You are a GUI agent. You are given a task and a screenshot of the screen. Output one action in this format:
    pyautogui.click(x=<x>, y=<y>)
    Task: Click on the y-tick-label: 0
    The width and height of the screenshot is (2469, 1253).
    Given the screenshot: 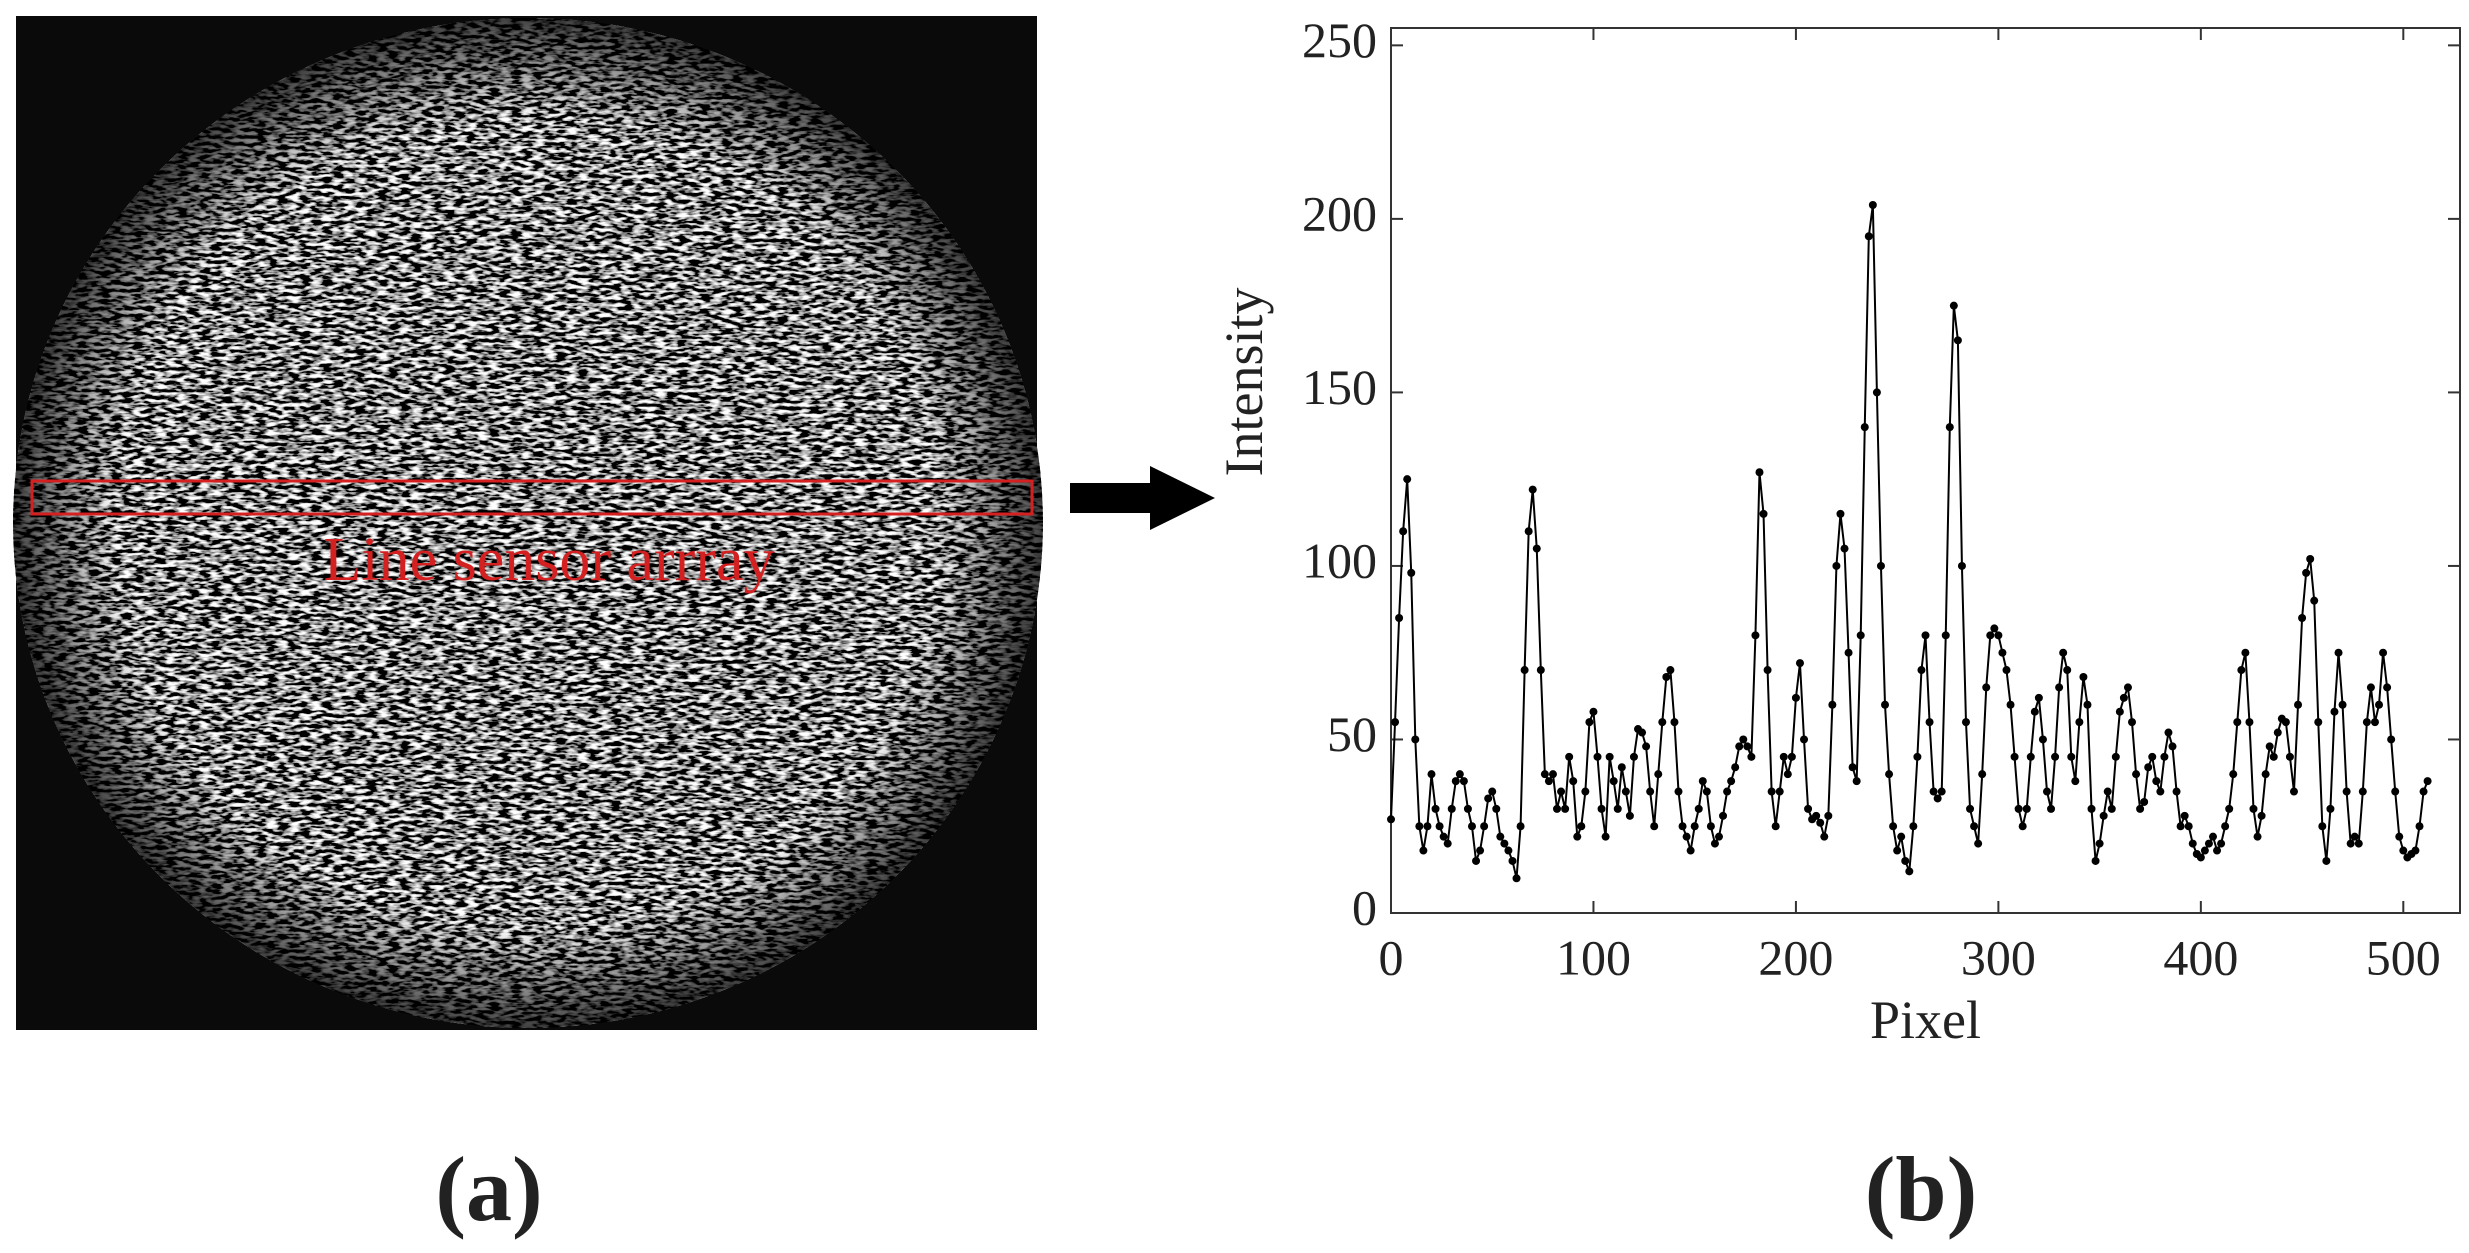 What is the action you would take?
    pyautogui.click(x=1364, y=907)
    